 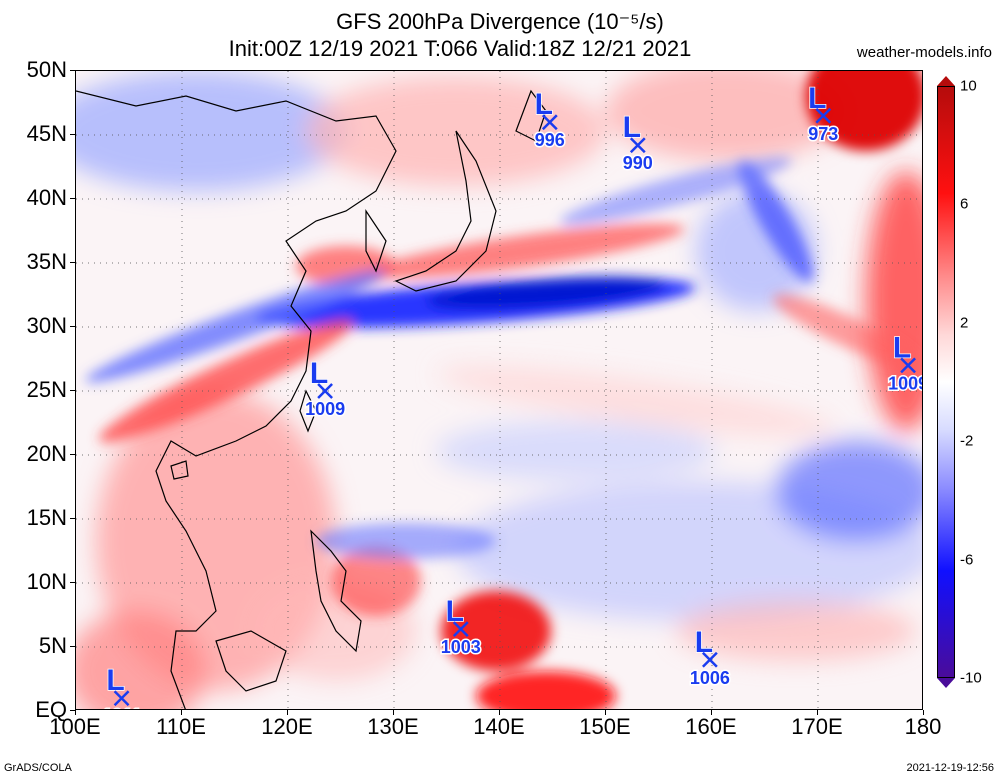 What do you see at coordinates (75, 726) in the screenshot?
I see `lon-label: 100E` at bounding box center [75, 726].